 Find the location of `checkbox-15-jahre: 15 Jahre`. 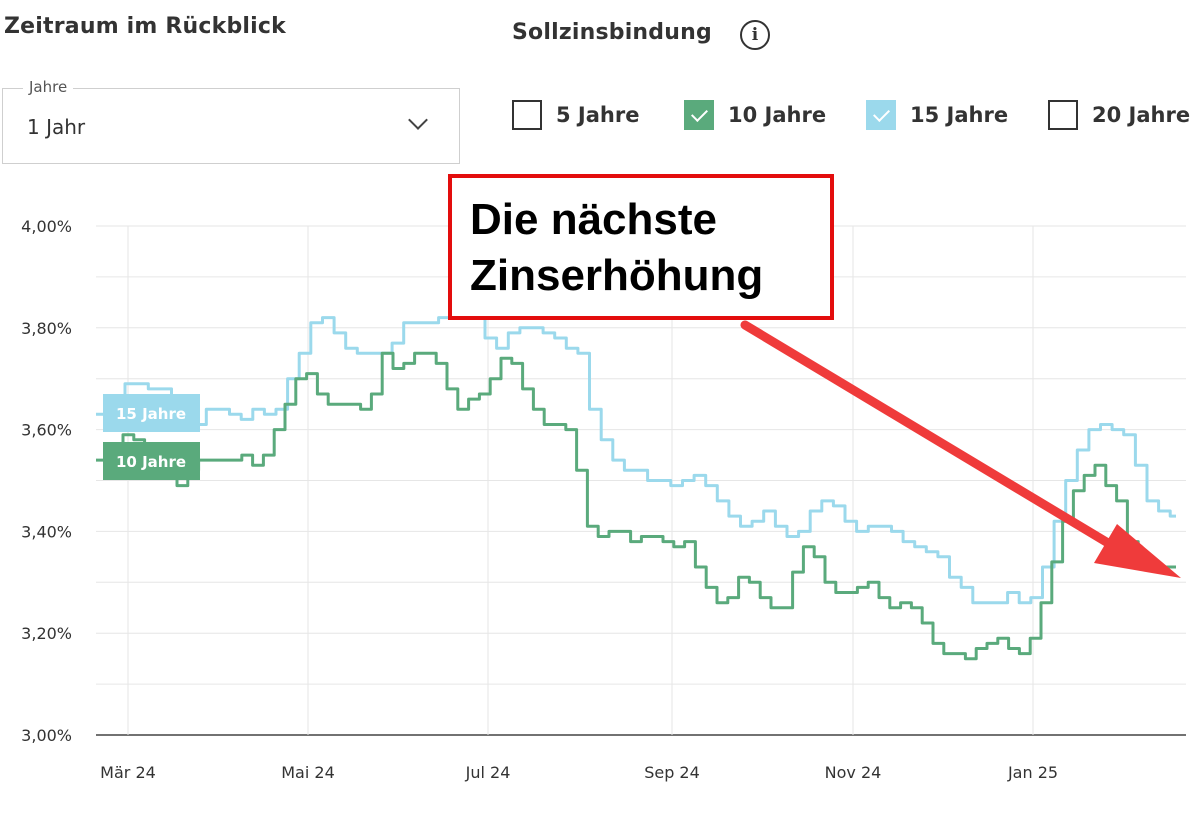

checkbox-15-jahre: 15 Jahre is located at coordinates (937, 115).